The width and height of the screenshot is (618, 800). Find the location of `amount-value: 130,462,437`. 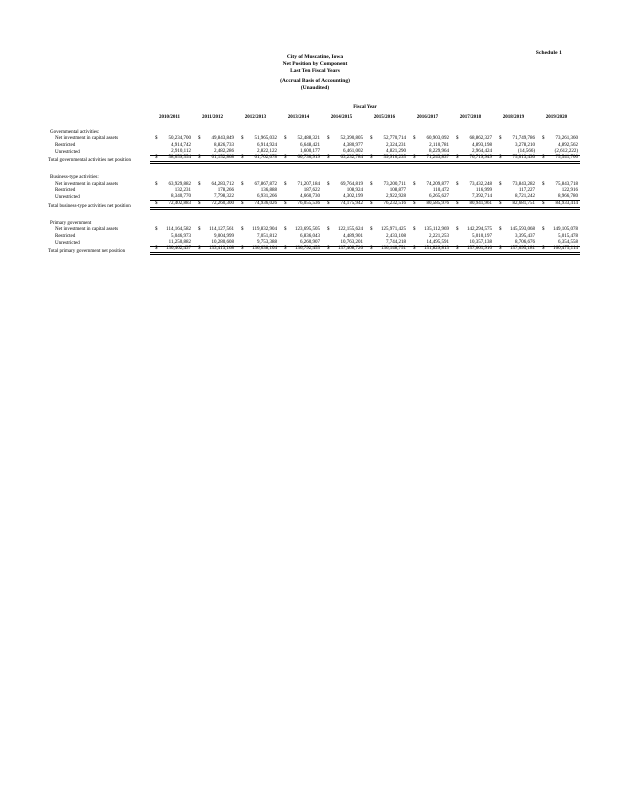

amount-value: 130,462,437 is located at coordinates (178, 248).